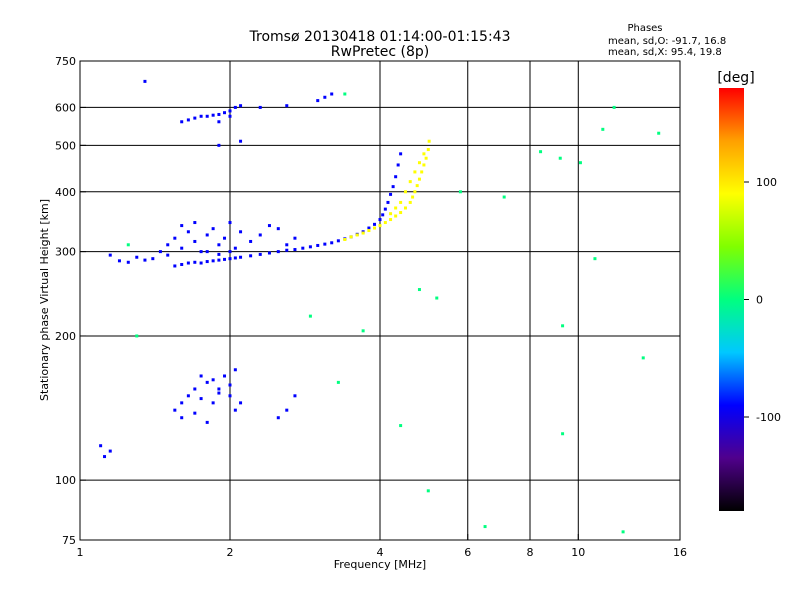  Describe the element at coordinates (65, 480) in the screenshot. I see `y-tick-label-100: 100` at that location.